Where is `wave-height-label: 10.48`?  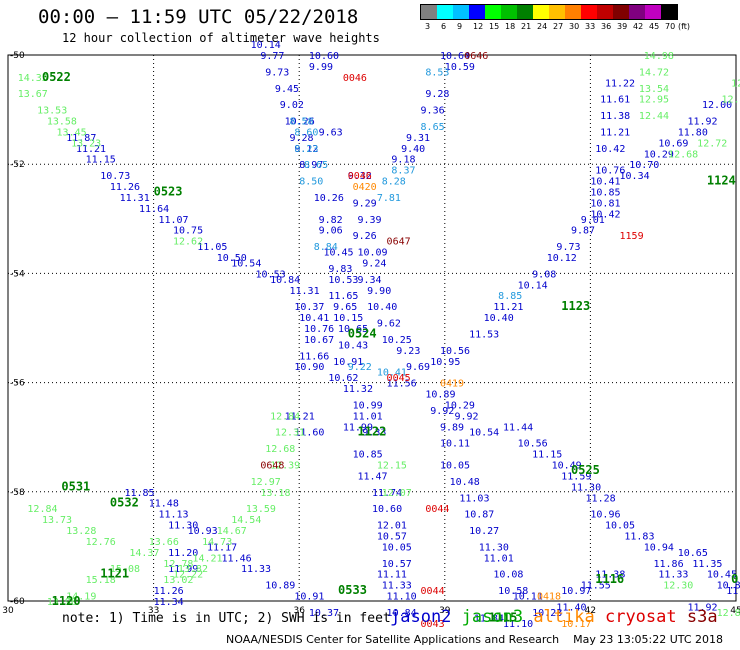 wave-height-label: 10.48 is located at coordinates (465, 482).